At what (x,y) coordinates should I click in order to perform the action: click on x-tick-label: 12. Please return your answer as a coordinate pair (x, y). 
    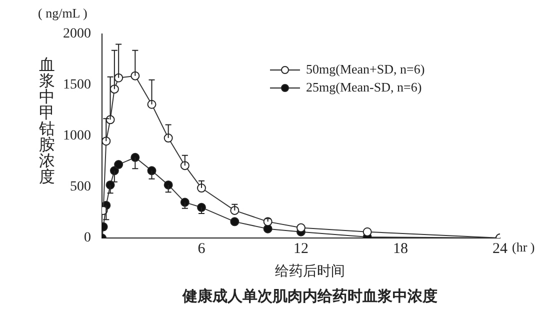
    Looking at the image, I should click on (301, 248).